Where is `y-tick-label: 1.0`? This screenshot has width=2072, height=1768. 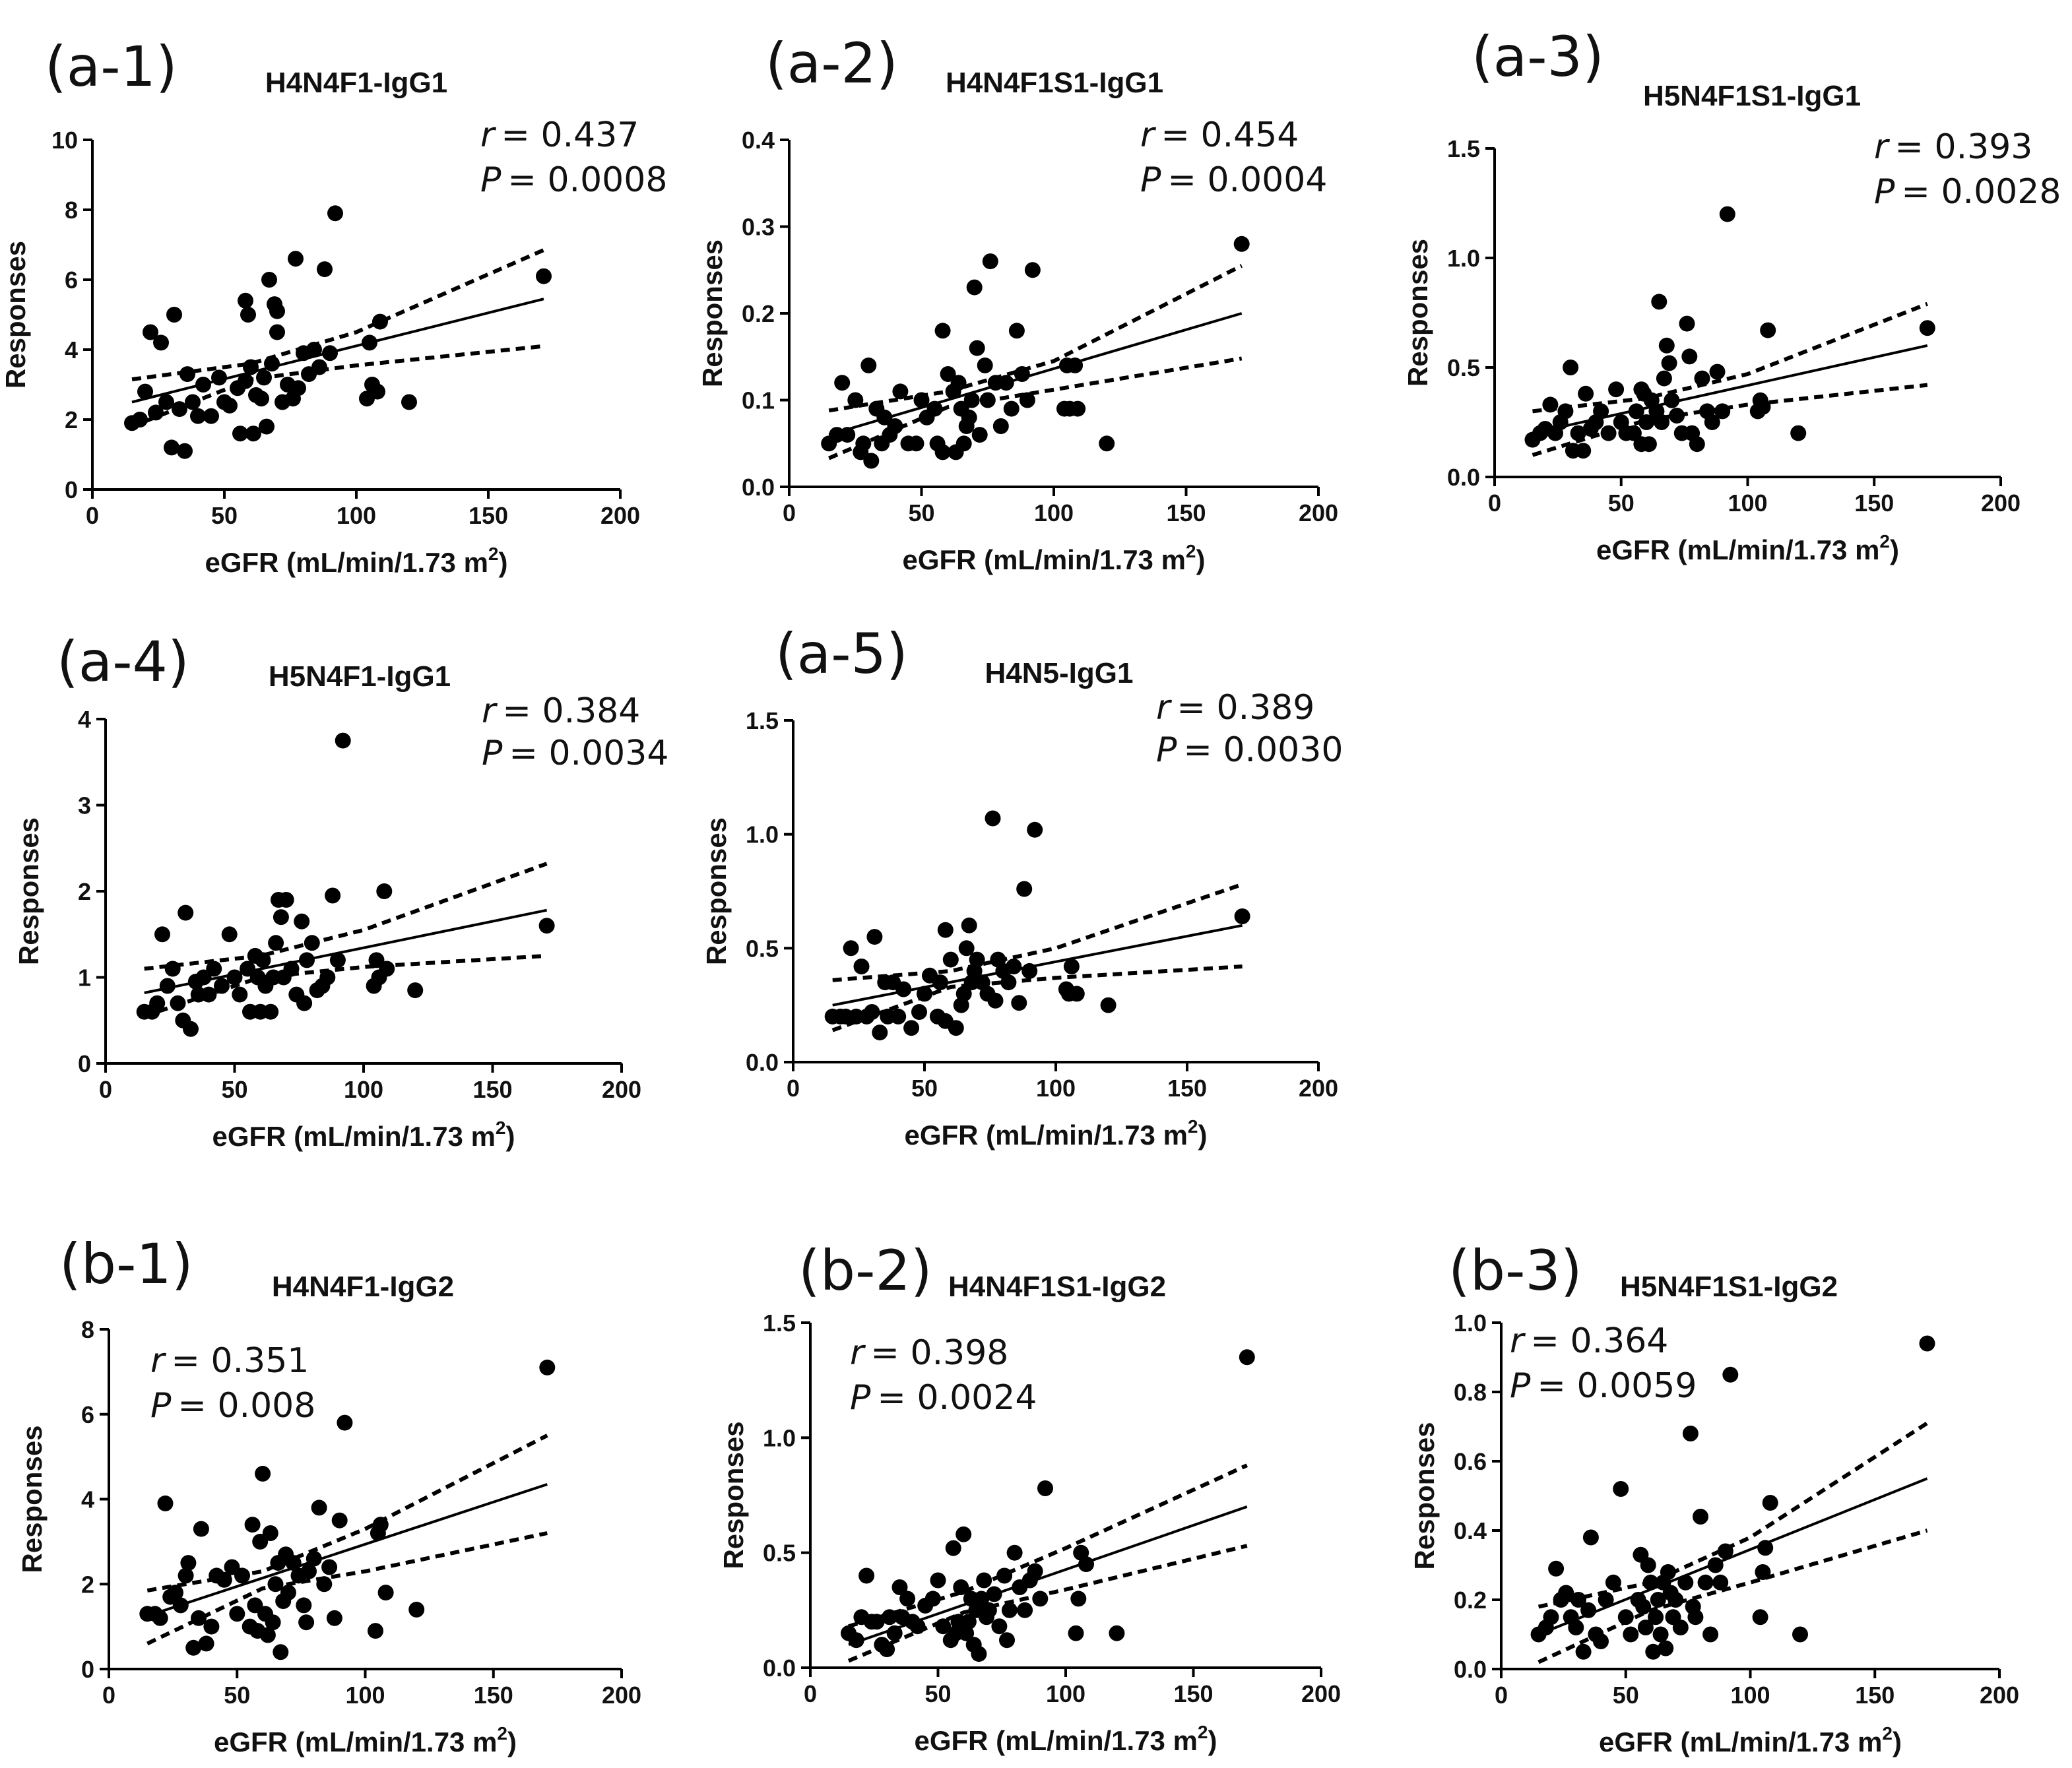 y-tick-label: 1.0 is located at coordinates (1463, 258).